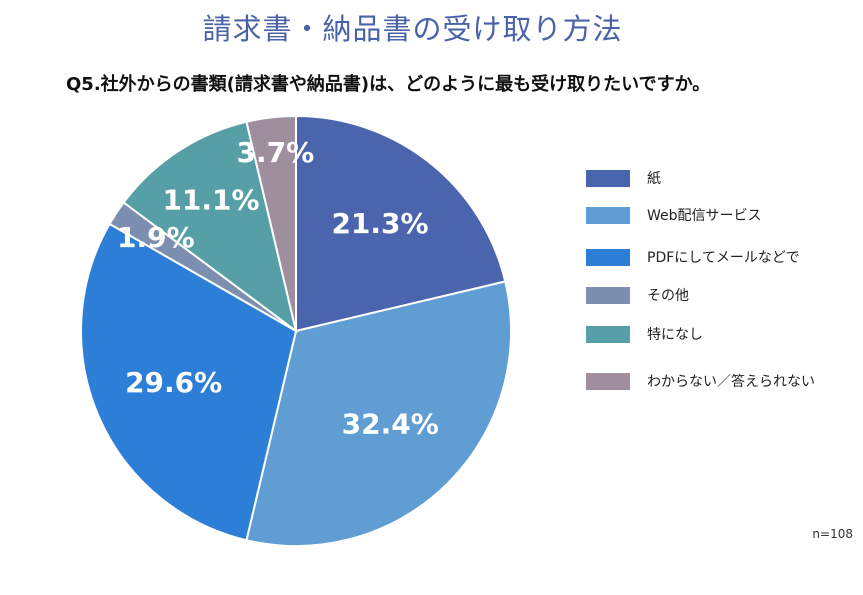 The height and width of the screenshot is (595, 863). What do you see at coordinates (637, 295) in the screenshot?
I see `legend-item-4: その他` at bounding box center [637, 295].